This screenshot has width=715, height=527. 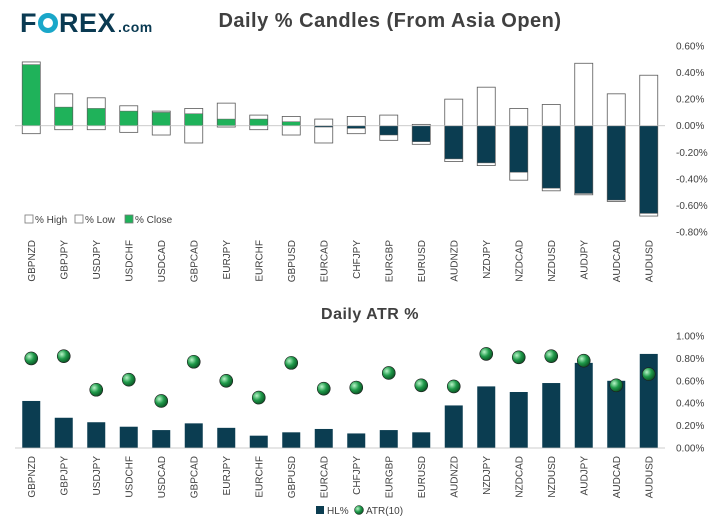 What do you see at coordinates (97, 476) in the screenshot?
I see `x-tick-label-atr: USDJPY` at bounding box center [97, 476].